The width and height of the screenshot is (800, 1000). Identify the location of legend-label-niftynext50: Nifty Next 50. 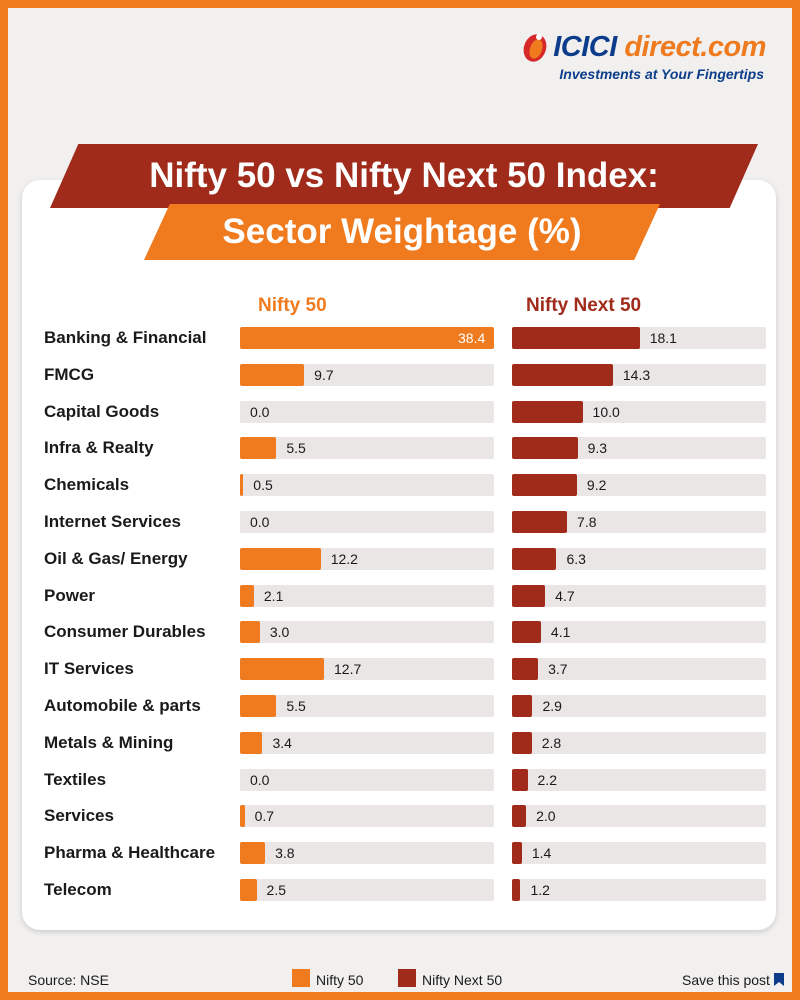
(462, 980).